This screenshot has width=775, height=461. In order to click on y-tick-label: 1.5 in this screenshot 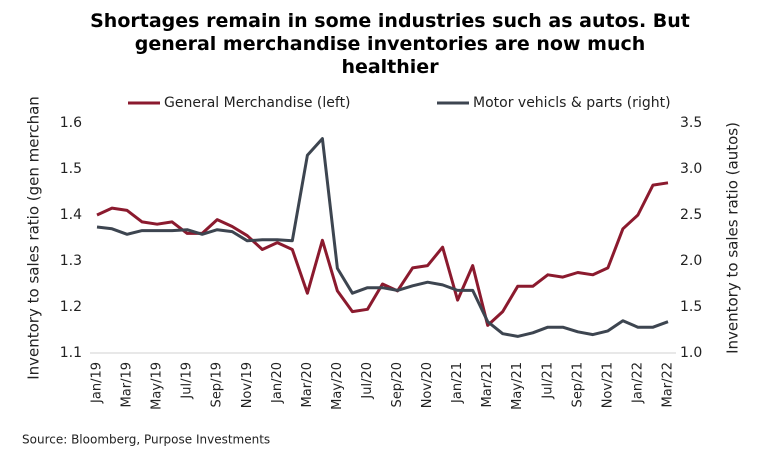, I will do `click(71, 169)`.